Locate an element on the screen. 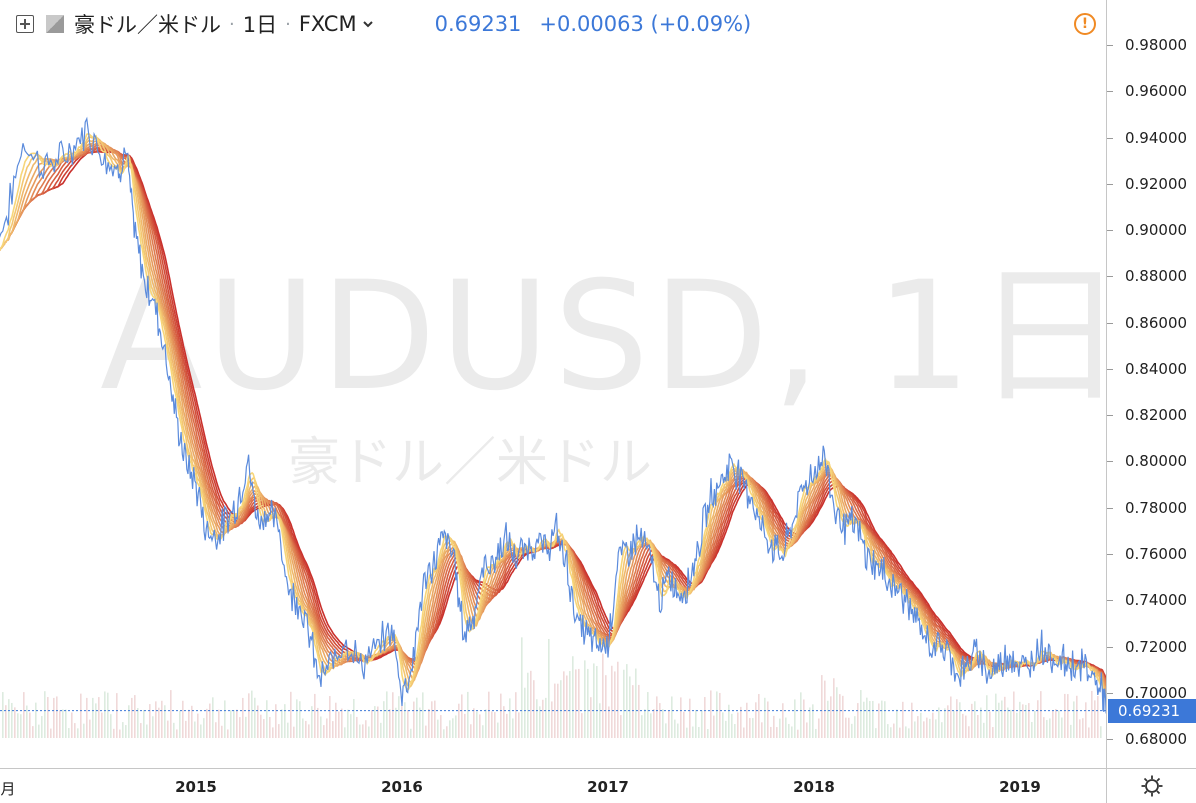 The image size is (1196, 803). y-tick-label: 0.98000 is located at coordinates (1147, 45).